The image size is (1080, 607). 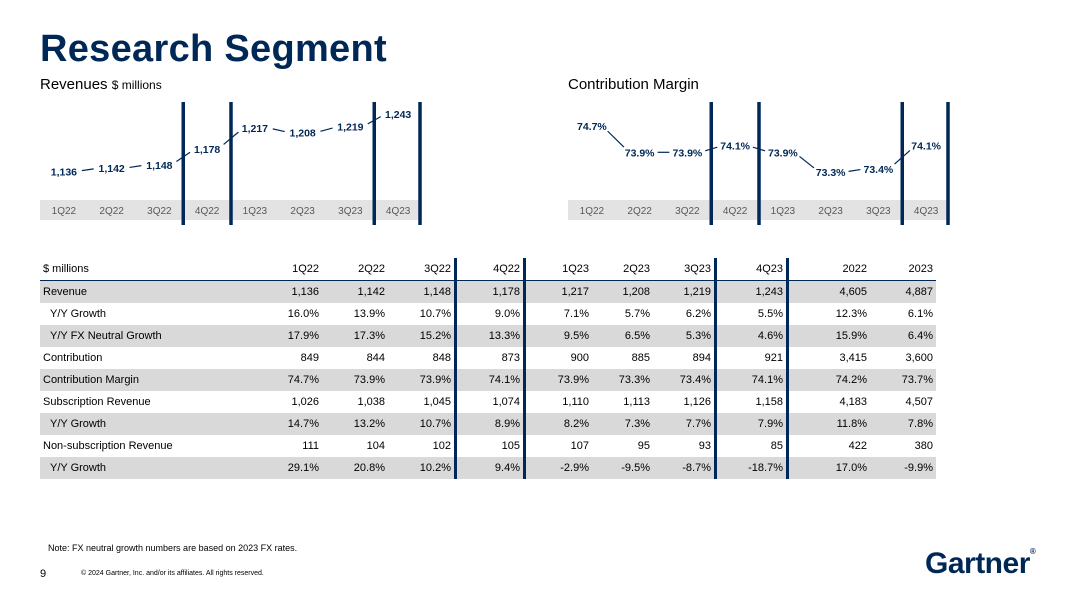 I want to click on x-tick-label: 3Q22, so click(x=159, y=211).